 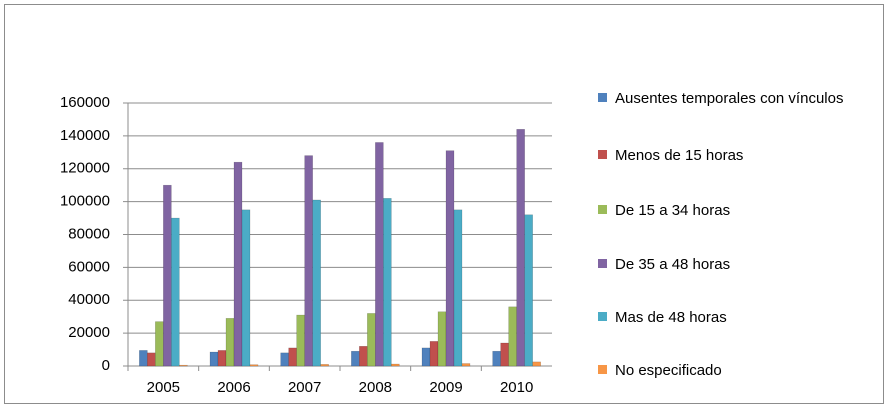 I want to click on x-tick-label: 2007, so click(x=304, y=387).